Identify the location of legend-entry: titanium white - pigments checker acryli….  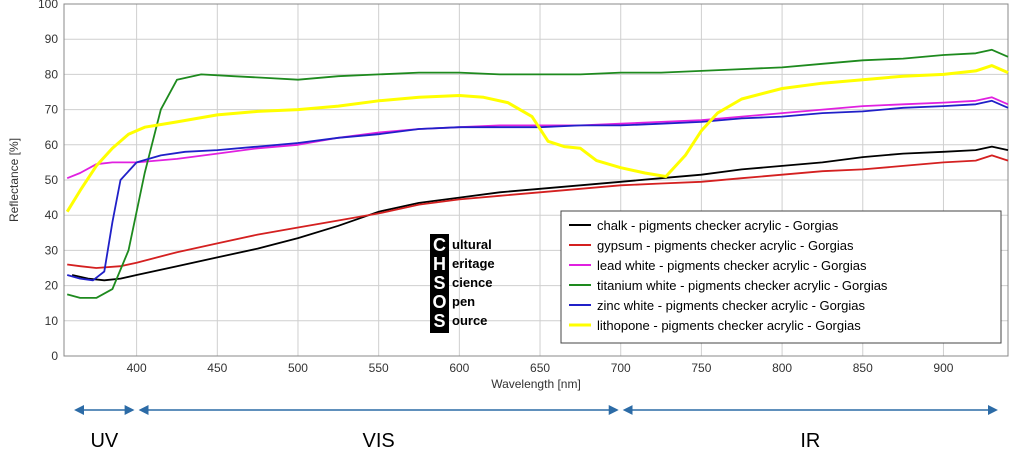
(742, 285).